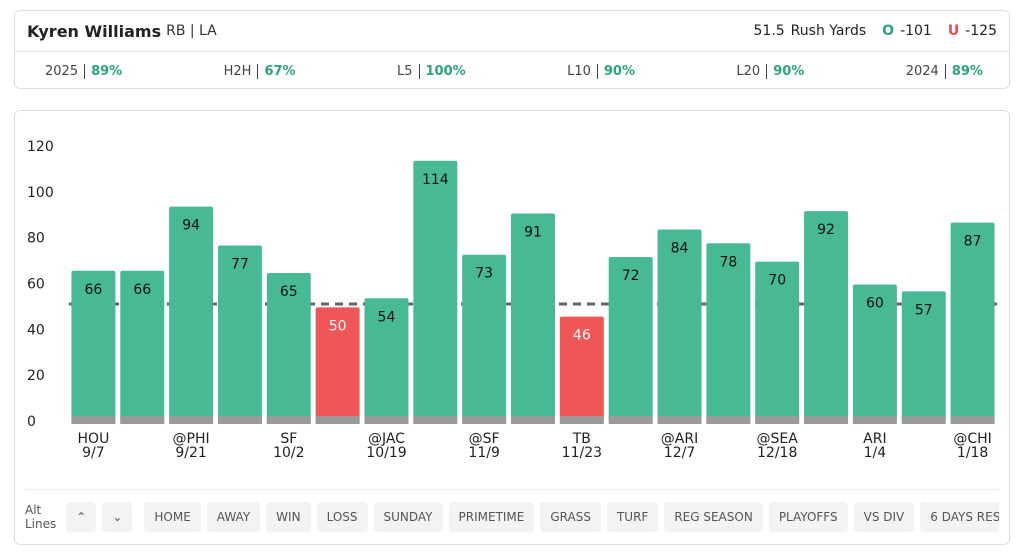 The image size is (1024, 555). What do you see at coordinates (679, 453) in the screenshot?
I see `x-tick-date: 12/7` at bounding box center [679, 453].